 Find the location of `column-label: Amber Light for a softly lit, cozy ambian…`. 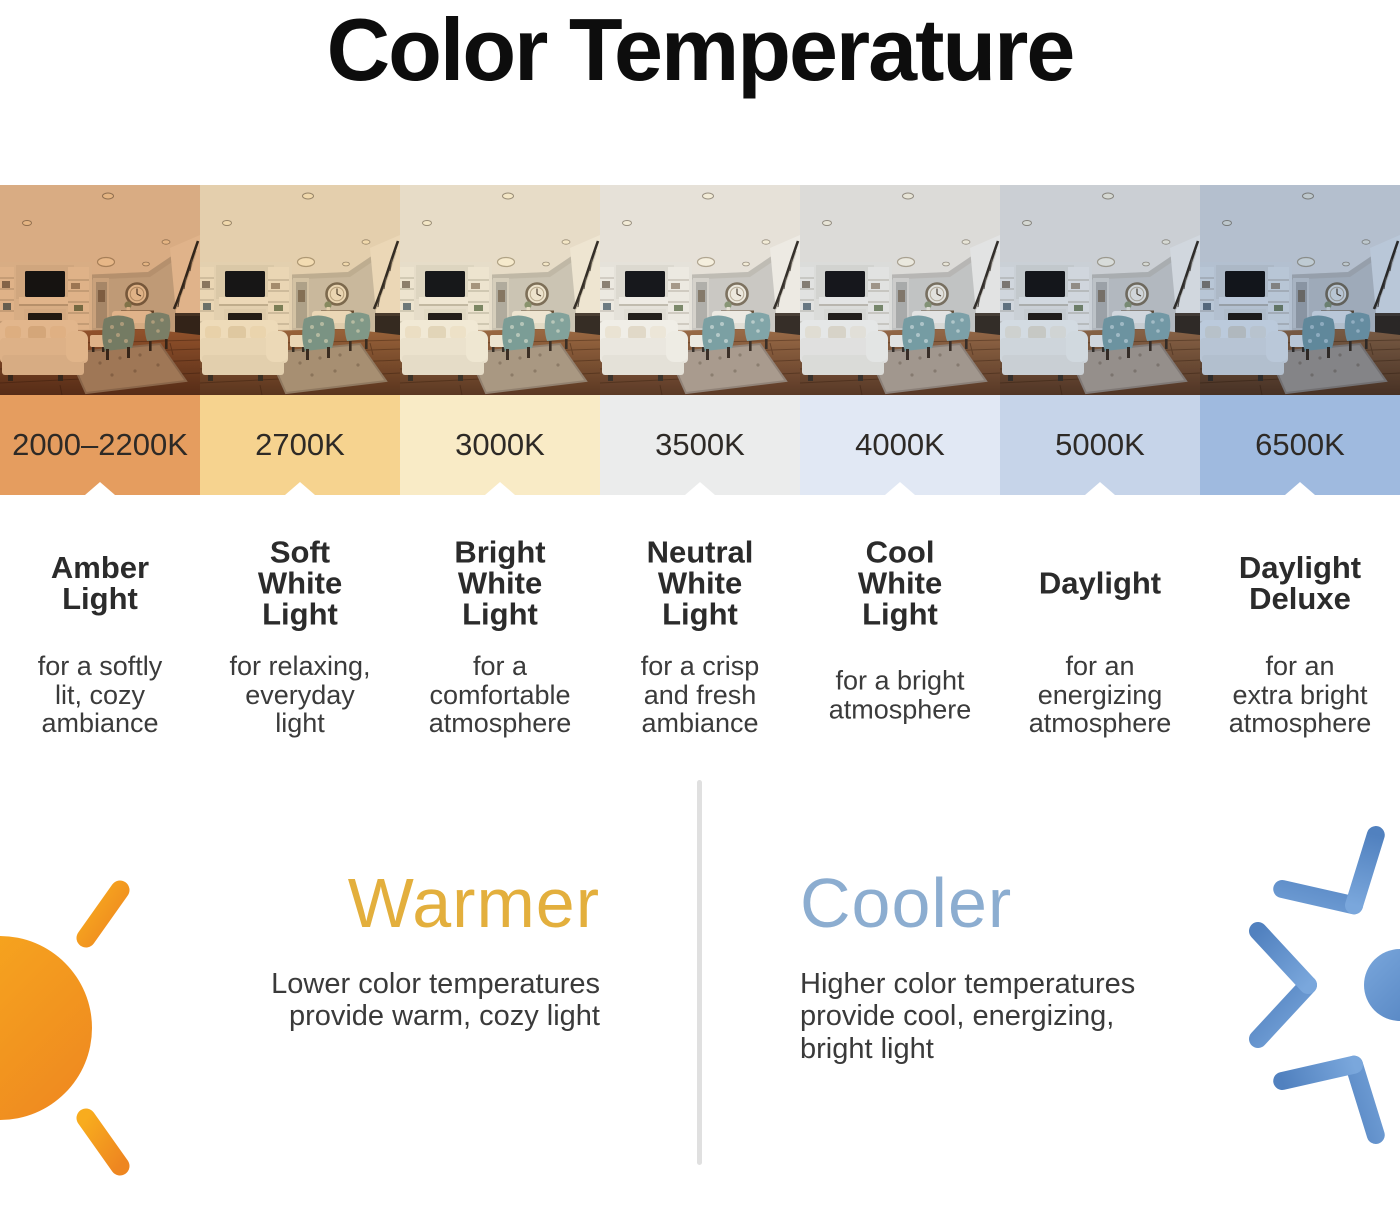

column-label: Amber Light for a softly lit, cozy ambian… is located at coordinates (100, 640).